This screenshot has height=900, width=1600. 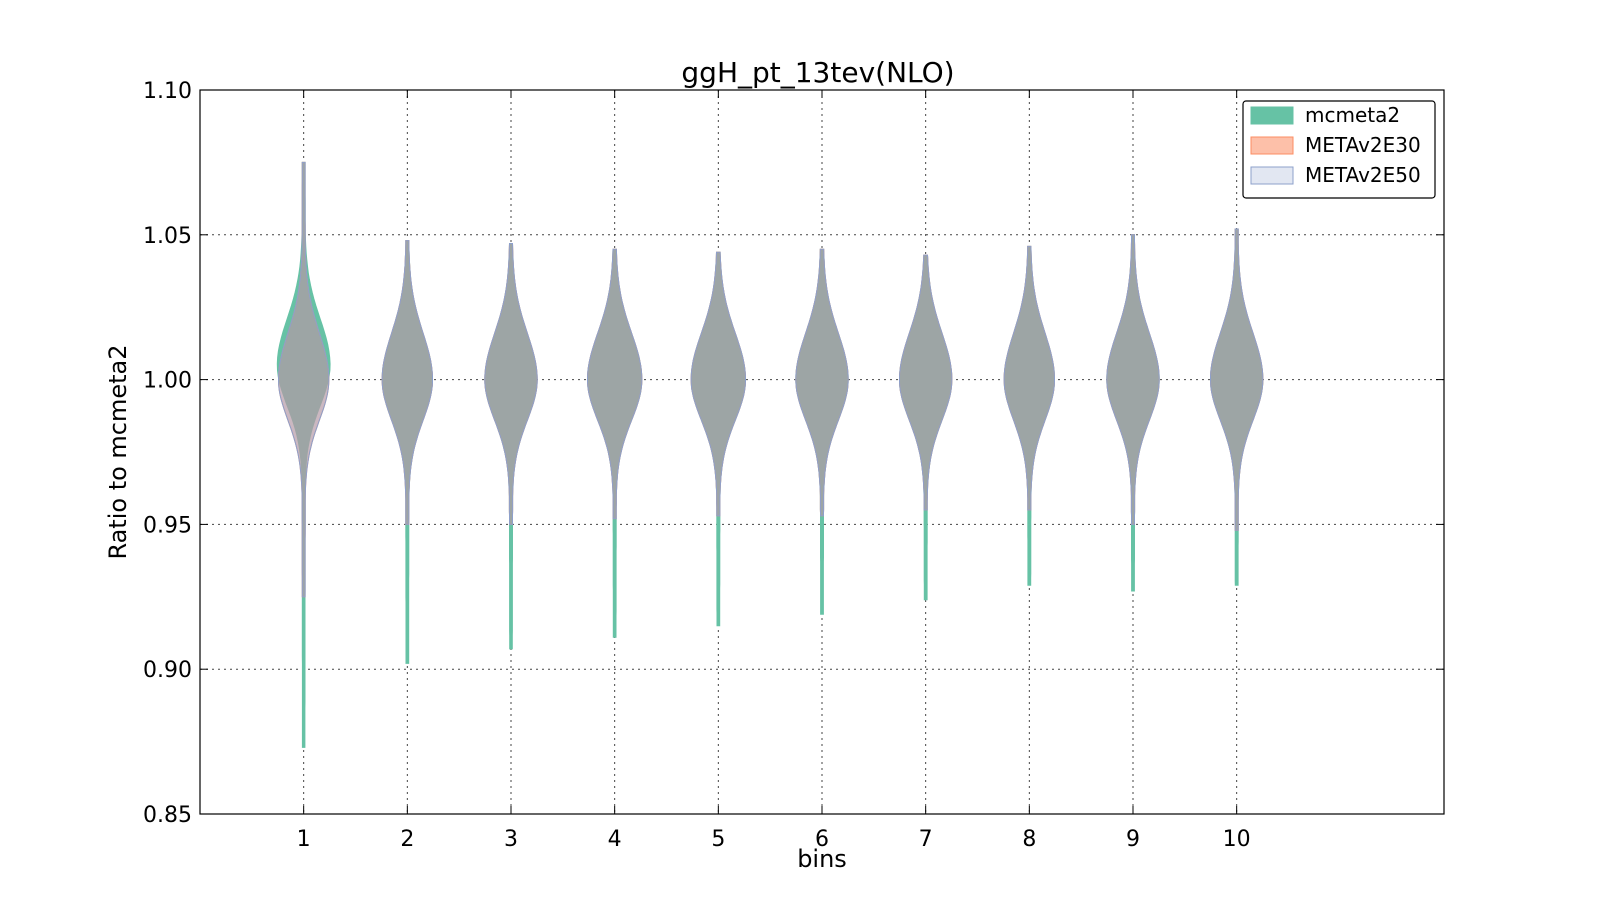 What do you see at coordinates (118, 451) in the screenshot?
I see `y-axis-label: Ratio to mcmeta2` at bounding box center [118, 451].